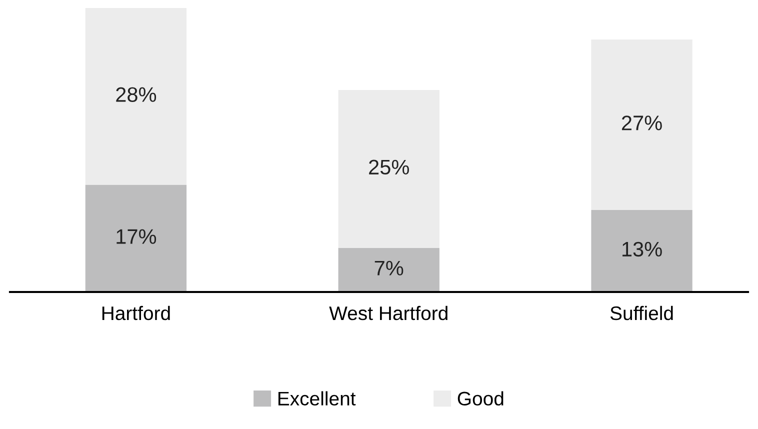 The height and width of the screenshot is (429, 758). Describe the element at coordinates (317, 398) in the screenshot. I see `legend-label: Excellent` at that location.